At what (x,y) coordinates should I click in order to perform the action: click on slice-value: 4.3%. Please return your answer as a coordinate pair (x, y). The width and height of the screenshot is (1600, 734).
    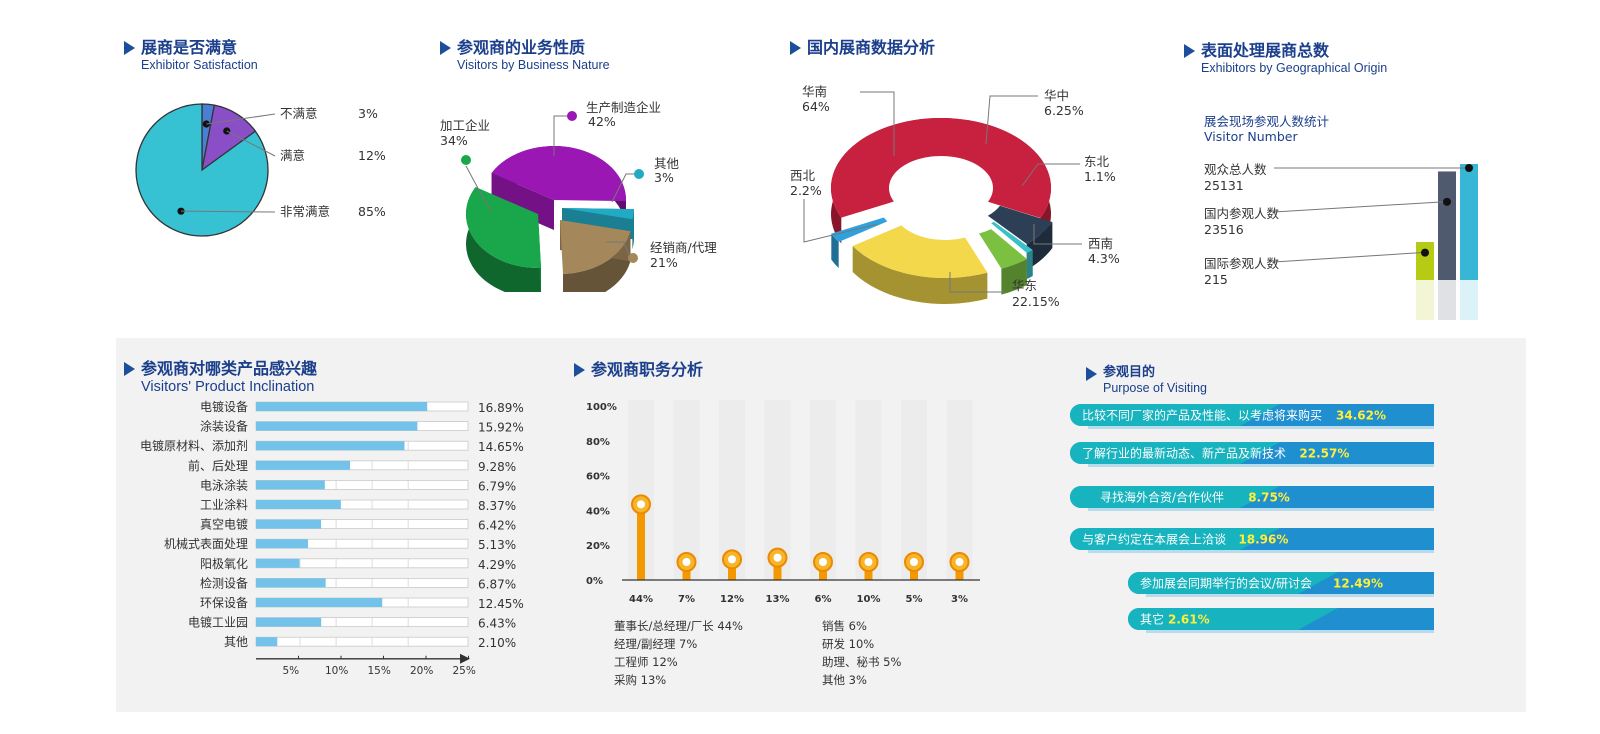
    Looking at the image, I should click on (1104, 258).